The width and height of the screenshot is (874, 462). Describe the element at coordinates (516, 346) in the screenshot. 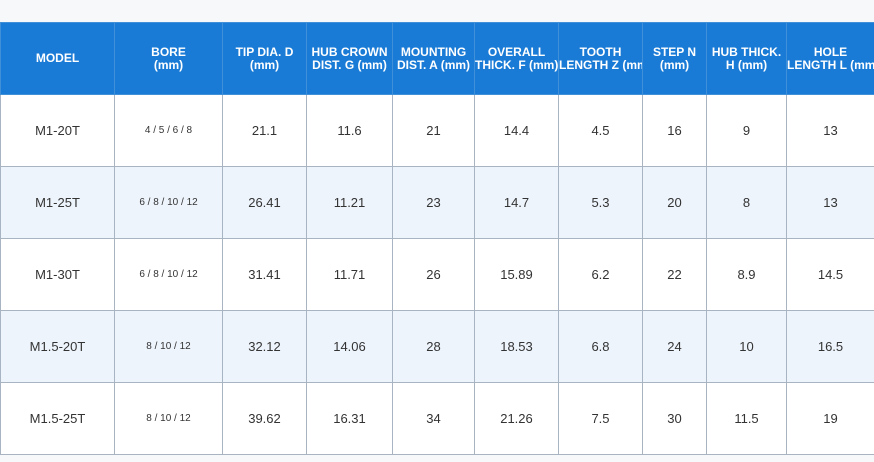

I see `cell-overall-thick: 18.53` at that location.